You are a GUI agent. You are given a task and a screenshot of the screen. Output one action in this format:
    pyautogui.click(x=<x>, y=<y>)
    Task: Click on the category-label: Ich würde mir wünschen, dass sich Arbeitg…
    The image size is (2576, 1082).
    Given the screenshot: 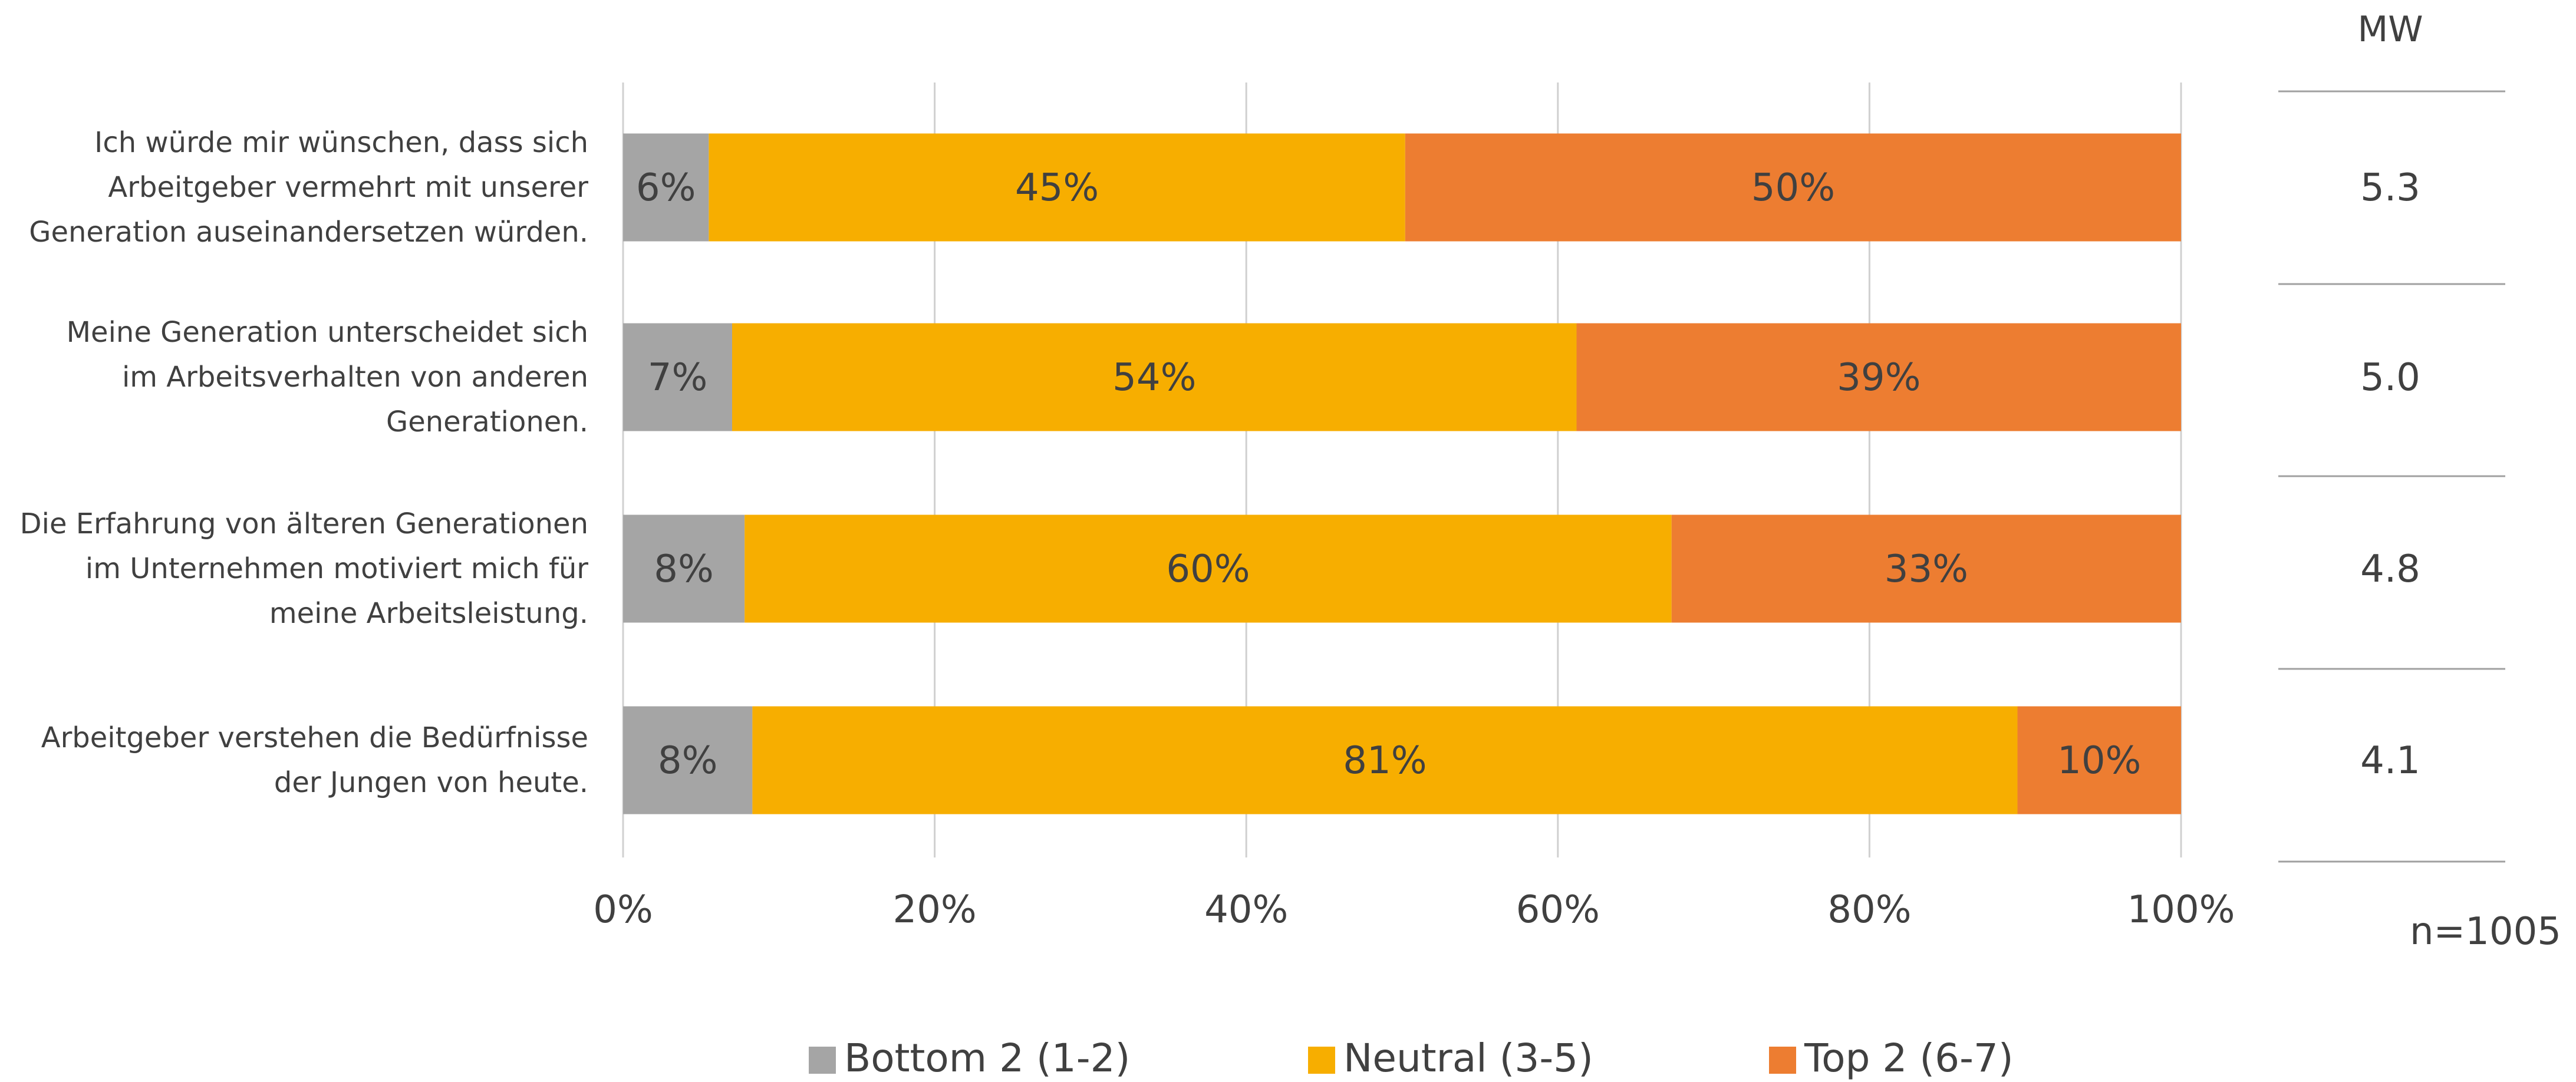 What is the action you would take?
    pyautogui.click(x=308, y=187)
    